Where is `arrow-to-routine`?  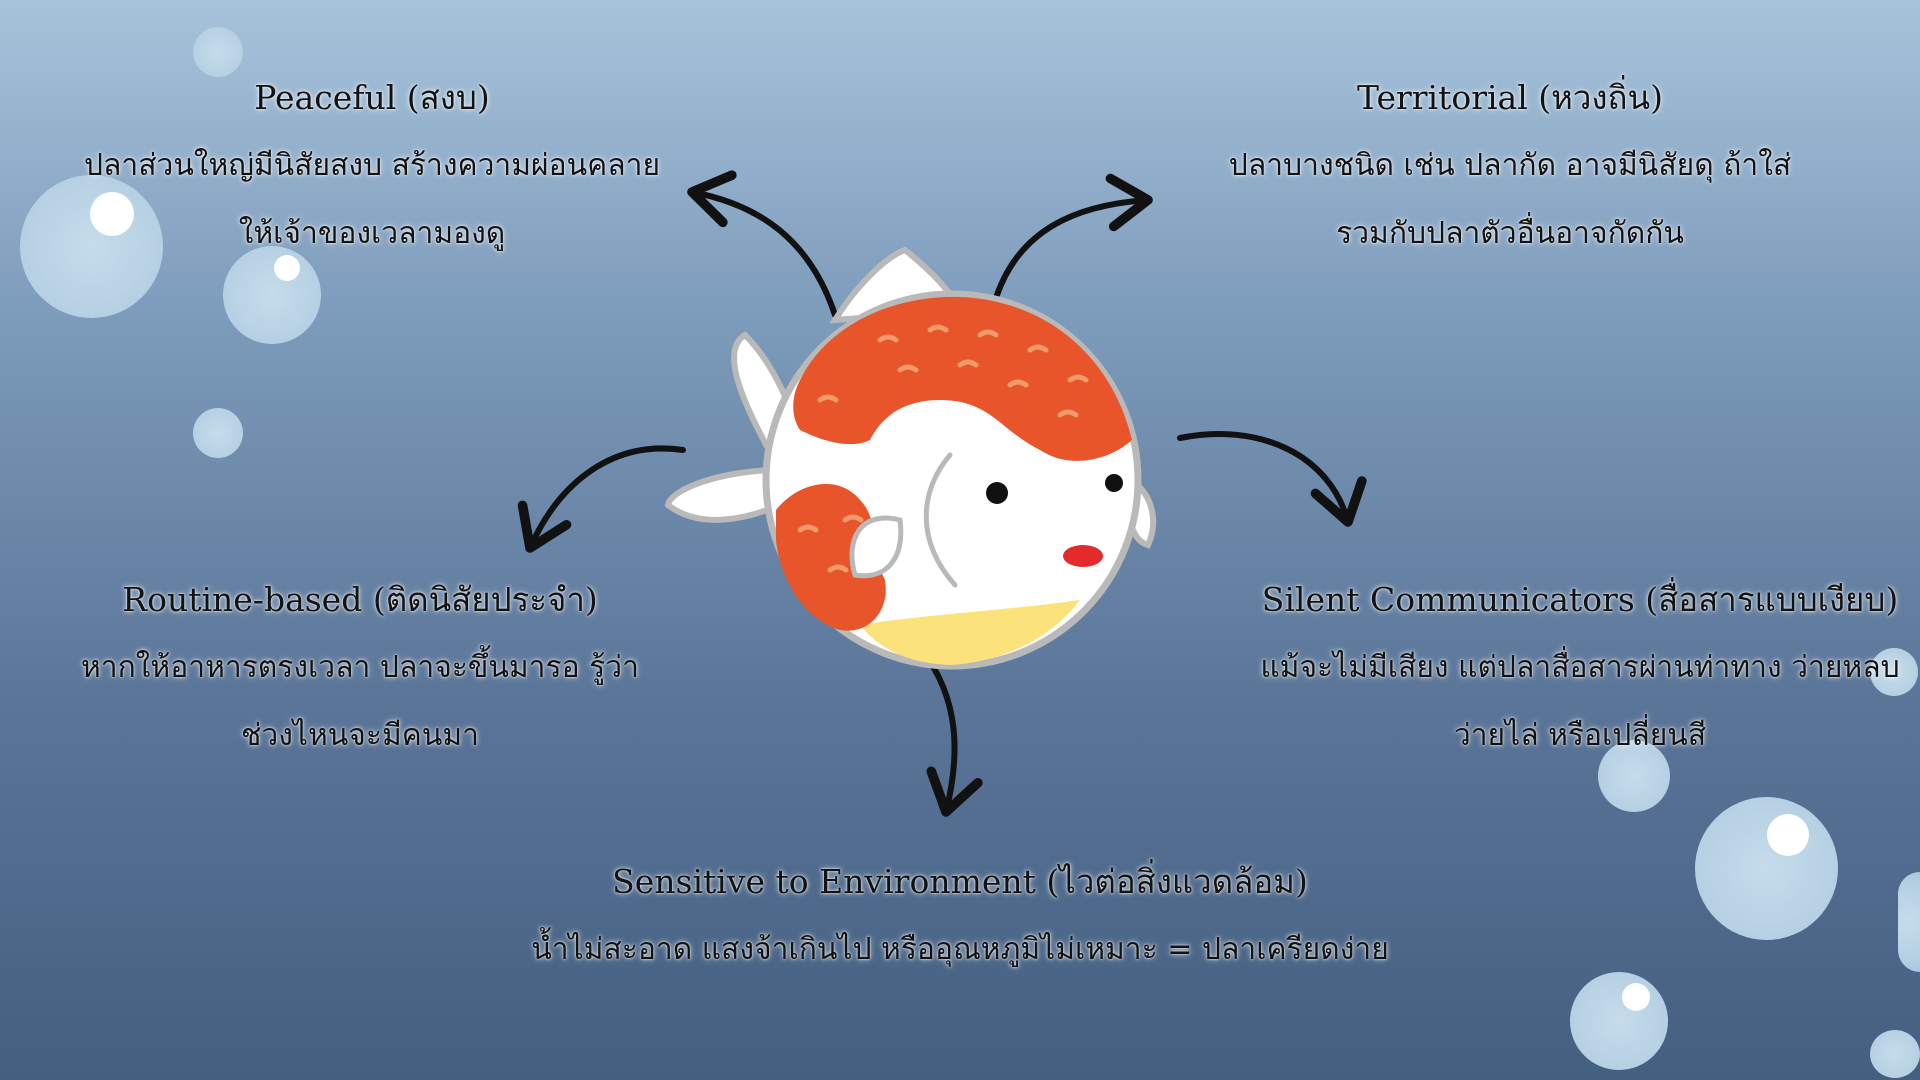 arrow-to-routine is located at coordinates (601, 499).